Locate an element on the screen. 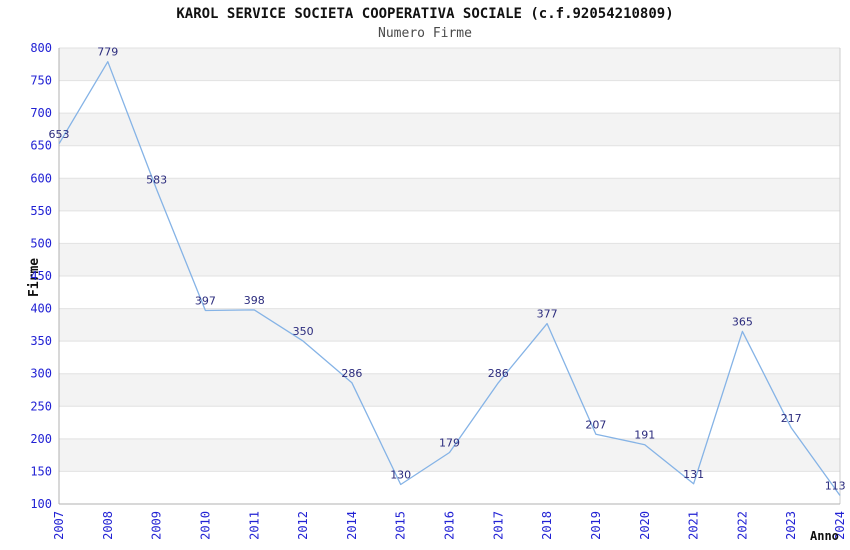 The width and height of the screenshot is (850, 550). x-tick-label: 2011 is located at coordinates (254, 525).